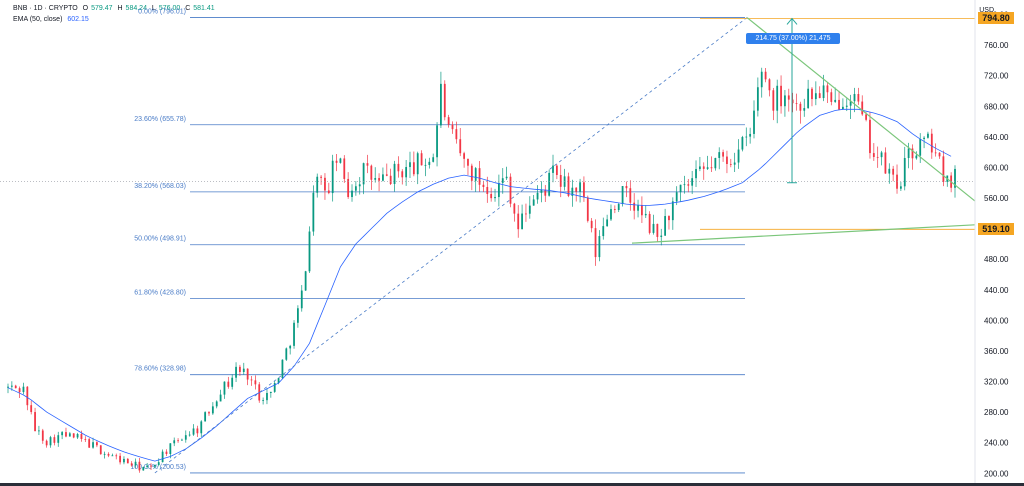 Image resolution: width=1024 pixels, height=486 pixels. I want to click on y-tick-label: 720.00, so click(996, 76).